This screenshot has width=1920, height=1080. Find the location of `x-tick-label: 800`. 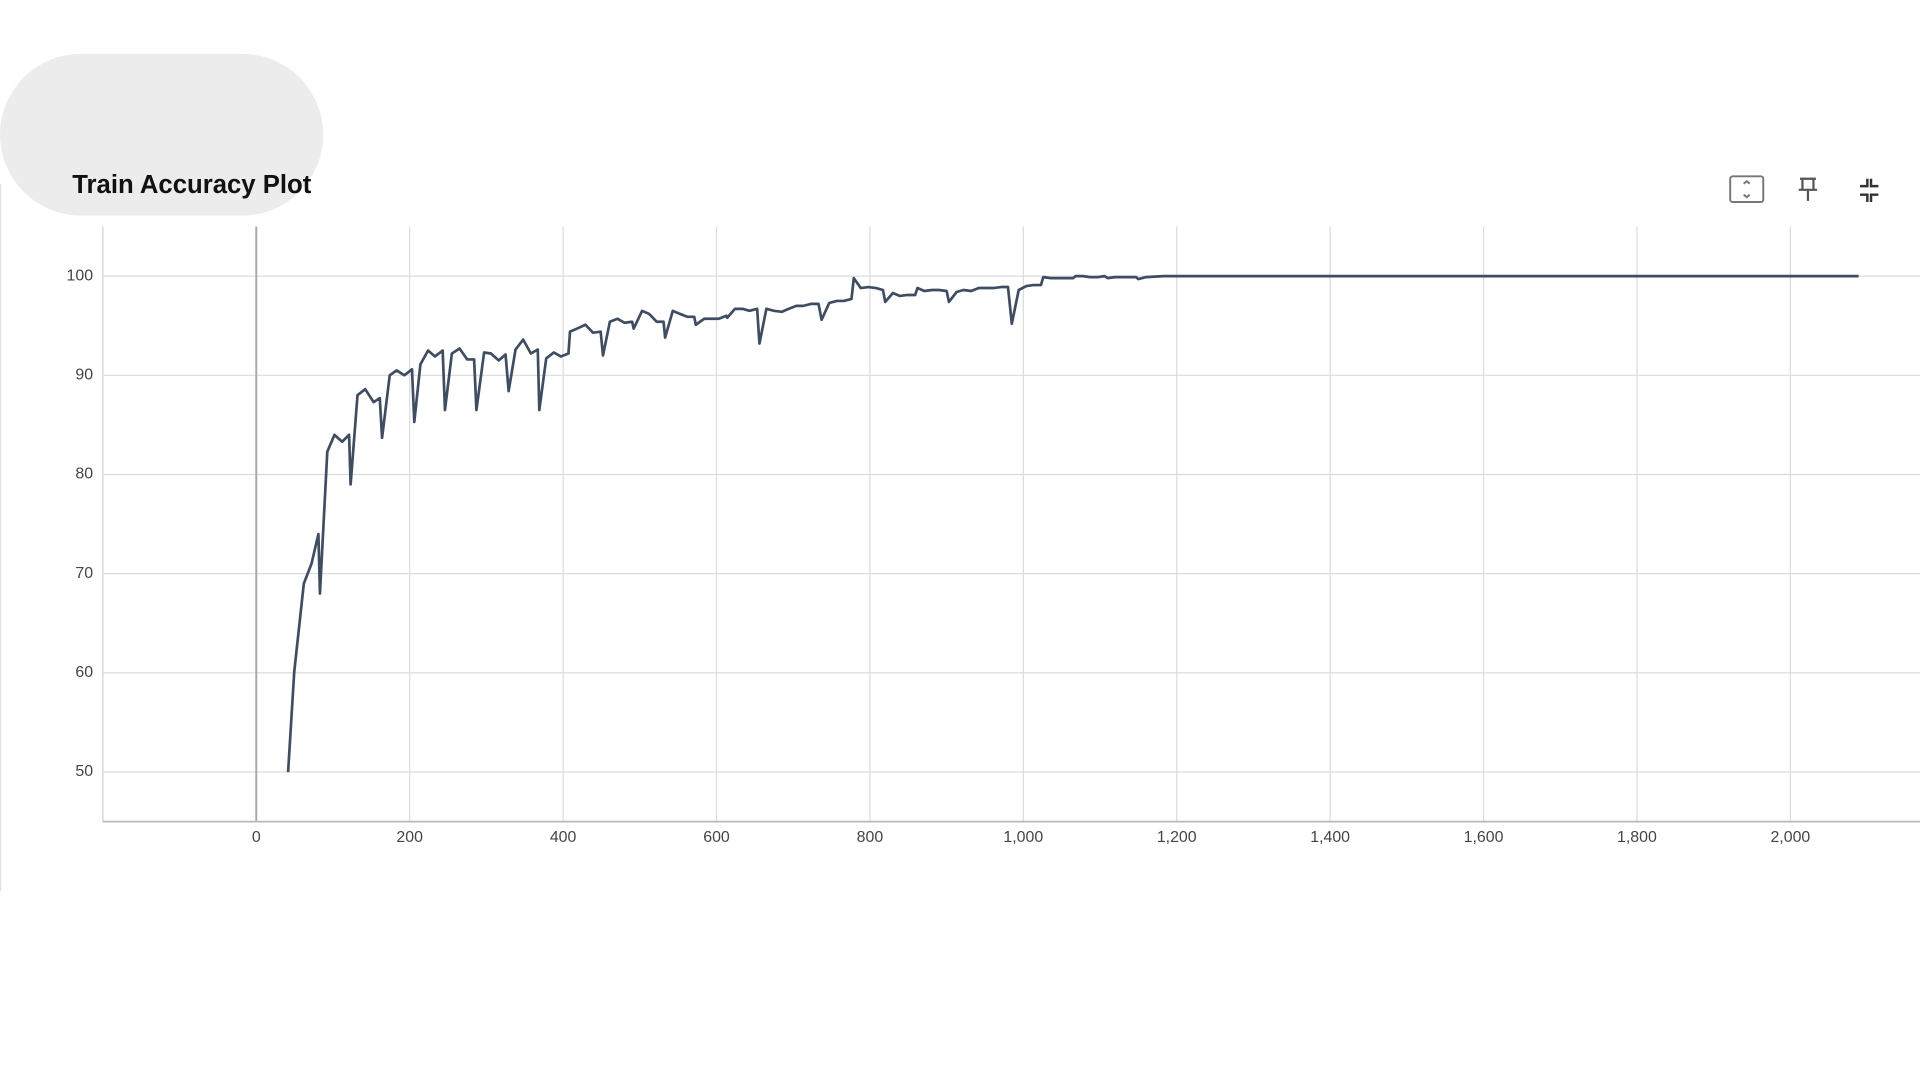

x-tick-label: 800 is located at coordinates (870, 837).